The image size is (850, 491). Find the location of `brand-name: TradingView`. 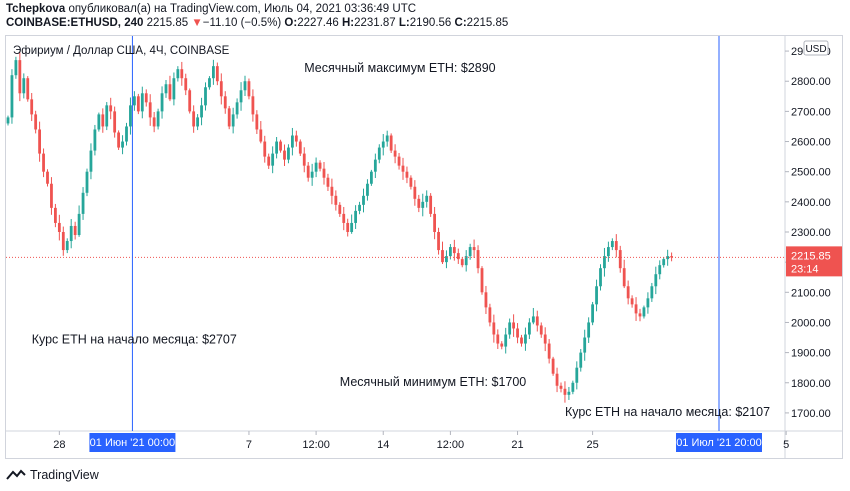

brand-name: TradingView is located at coordinates (64, 475).